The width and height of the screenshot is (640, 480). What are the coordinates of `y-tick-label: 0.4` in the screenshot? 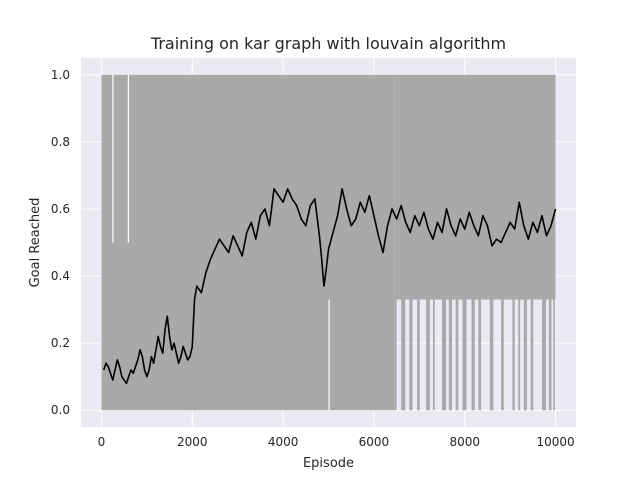 It's located at (60, 276).